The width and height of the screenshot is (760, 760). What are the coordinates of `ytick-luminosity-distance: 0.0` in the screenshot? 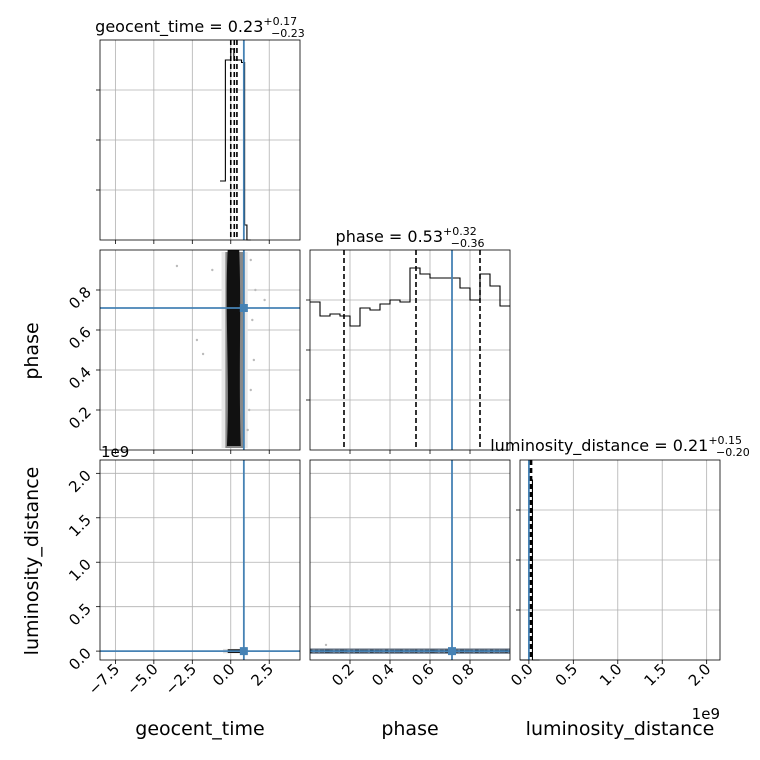 It's located at (80, 659).